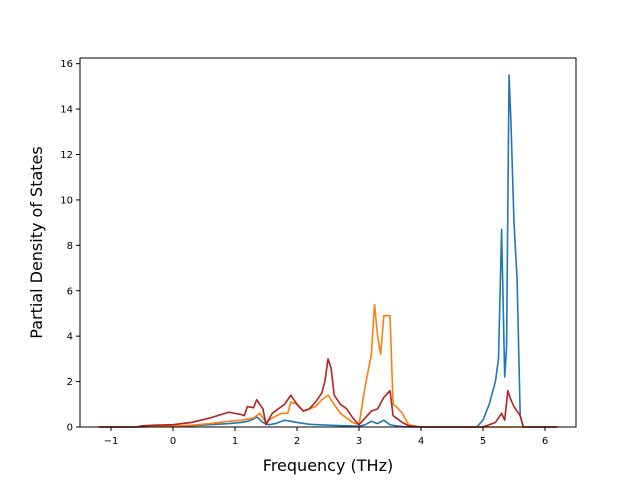 Image resolution: width=640 pixels, height=480 pixels. Describe the element at coordinates (328, 465) in the screenshot. I see `x-axis-label: Frequency (THz)` at that location.